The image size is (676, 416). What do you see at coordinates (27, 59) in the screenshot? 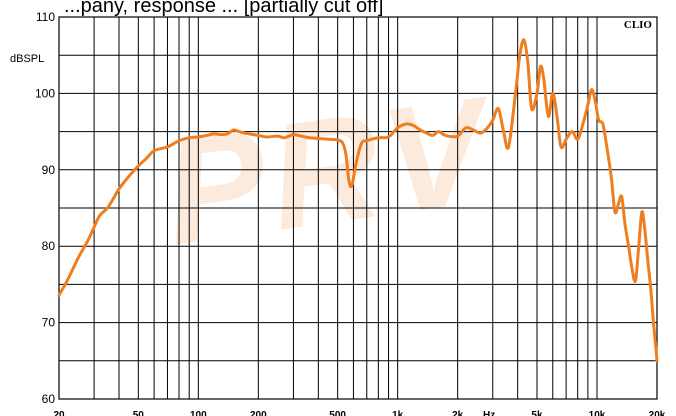
I see `y-axis-label: dBSPL` at bounding box center [27, 59].